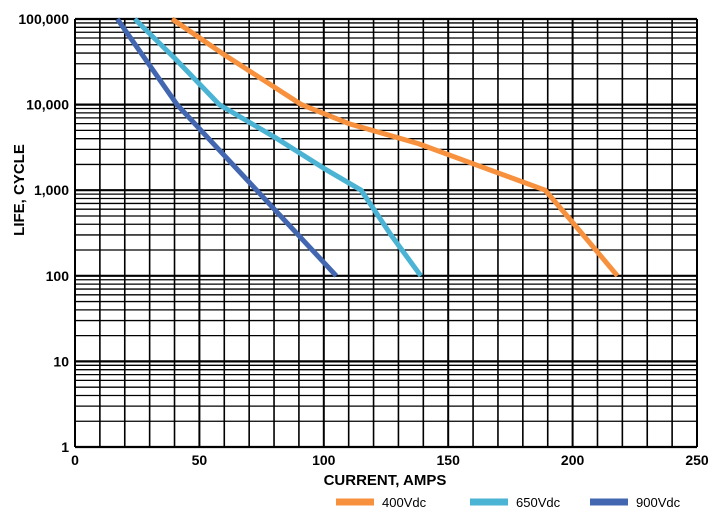  What do you see at coordinates (390, 460) in the screenshot?
I see `x-tick-labels: 0 50 100 150 200 250` at bounding box center [390, 460].